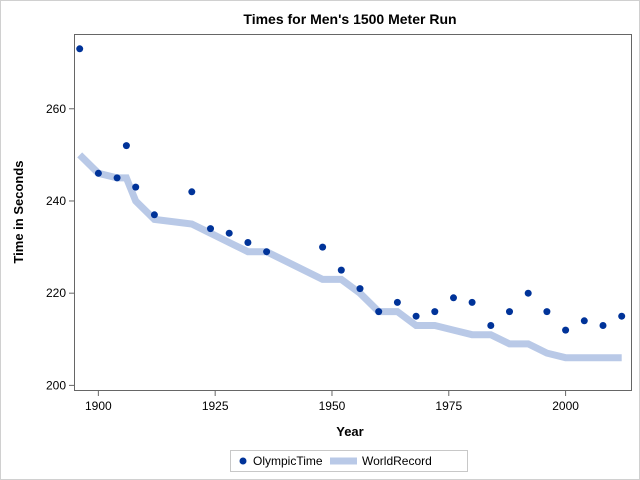 The height and width of the screenshot is (480, 640). I want to click on y-axis: 200 220 240 260, so click(60, 247).